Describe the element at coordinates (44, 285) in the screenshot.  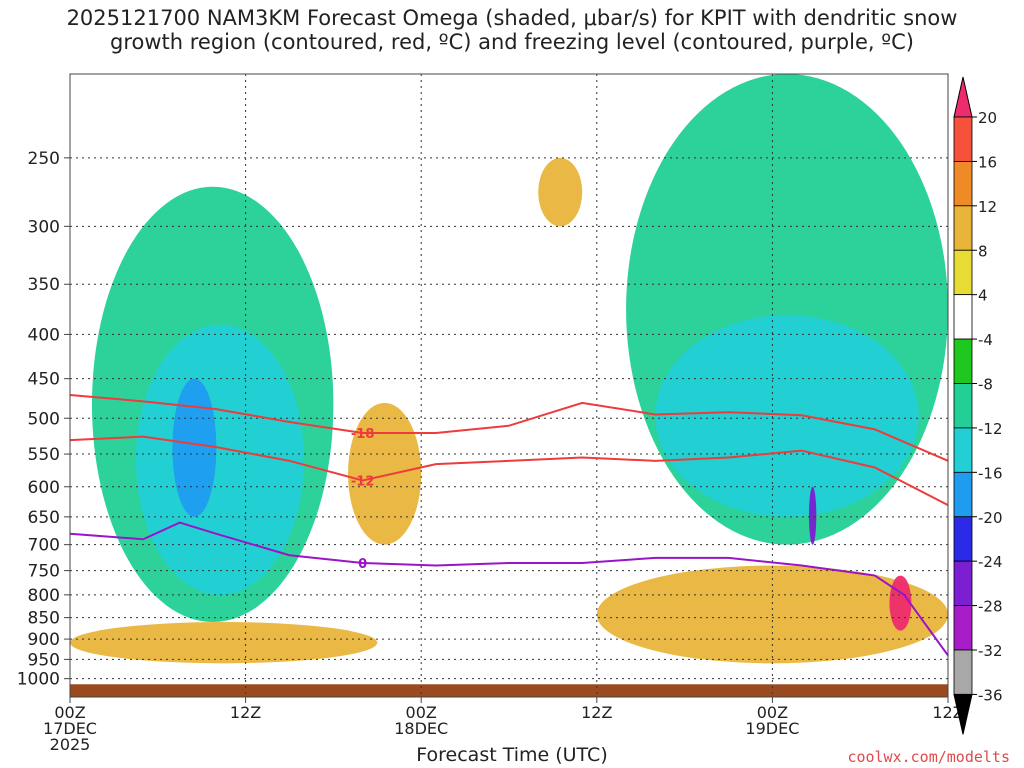
I see `y-tick-label: 350` at that location.